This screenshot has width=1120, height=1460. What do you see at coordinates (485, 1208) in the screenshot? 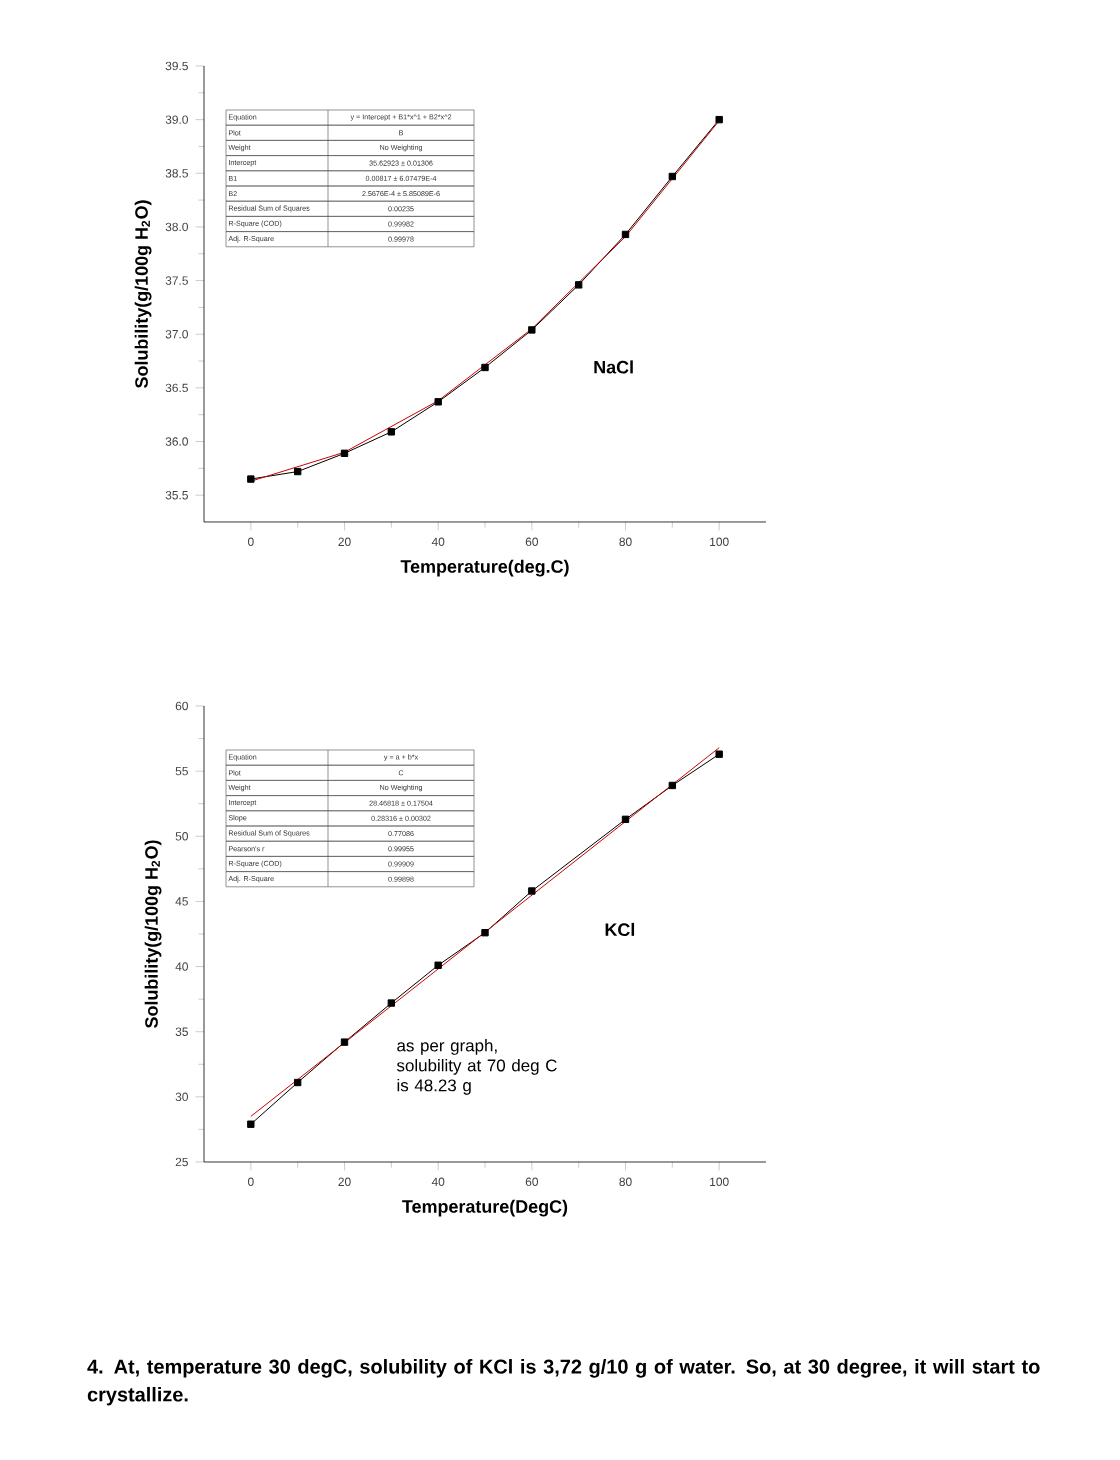
I see `x-axis-title: Temperature(DegC)` at bounding box center [485, 1208].